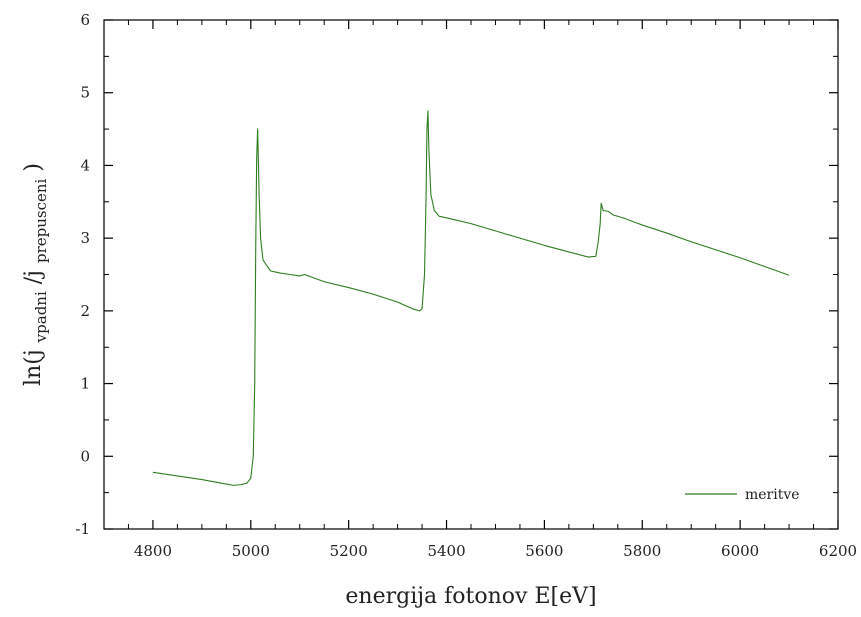  What do you see at coordinates (36, 274) in the screenshot?
I see `y-axis-title: ln(j vpadni /j prepusceni )` at bounding box center [36, 274].